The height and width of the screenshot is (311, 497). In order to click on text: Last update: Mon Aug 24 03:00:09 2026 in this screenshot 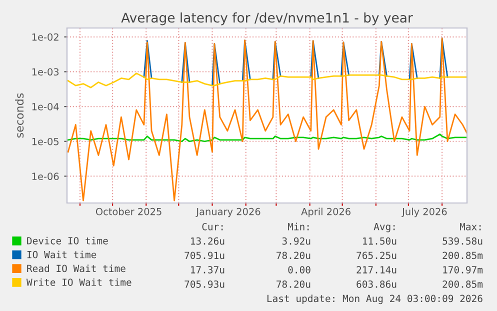, I will do `click(374, 299)`.